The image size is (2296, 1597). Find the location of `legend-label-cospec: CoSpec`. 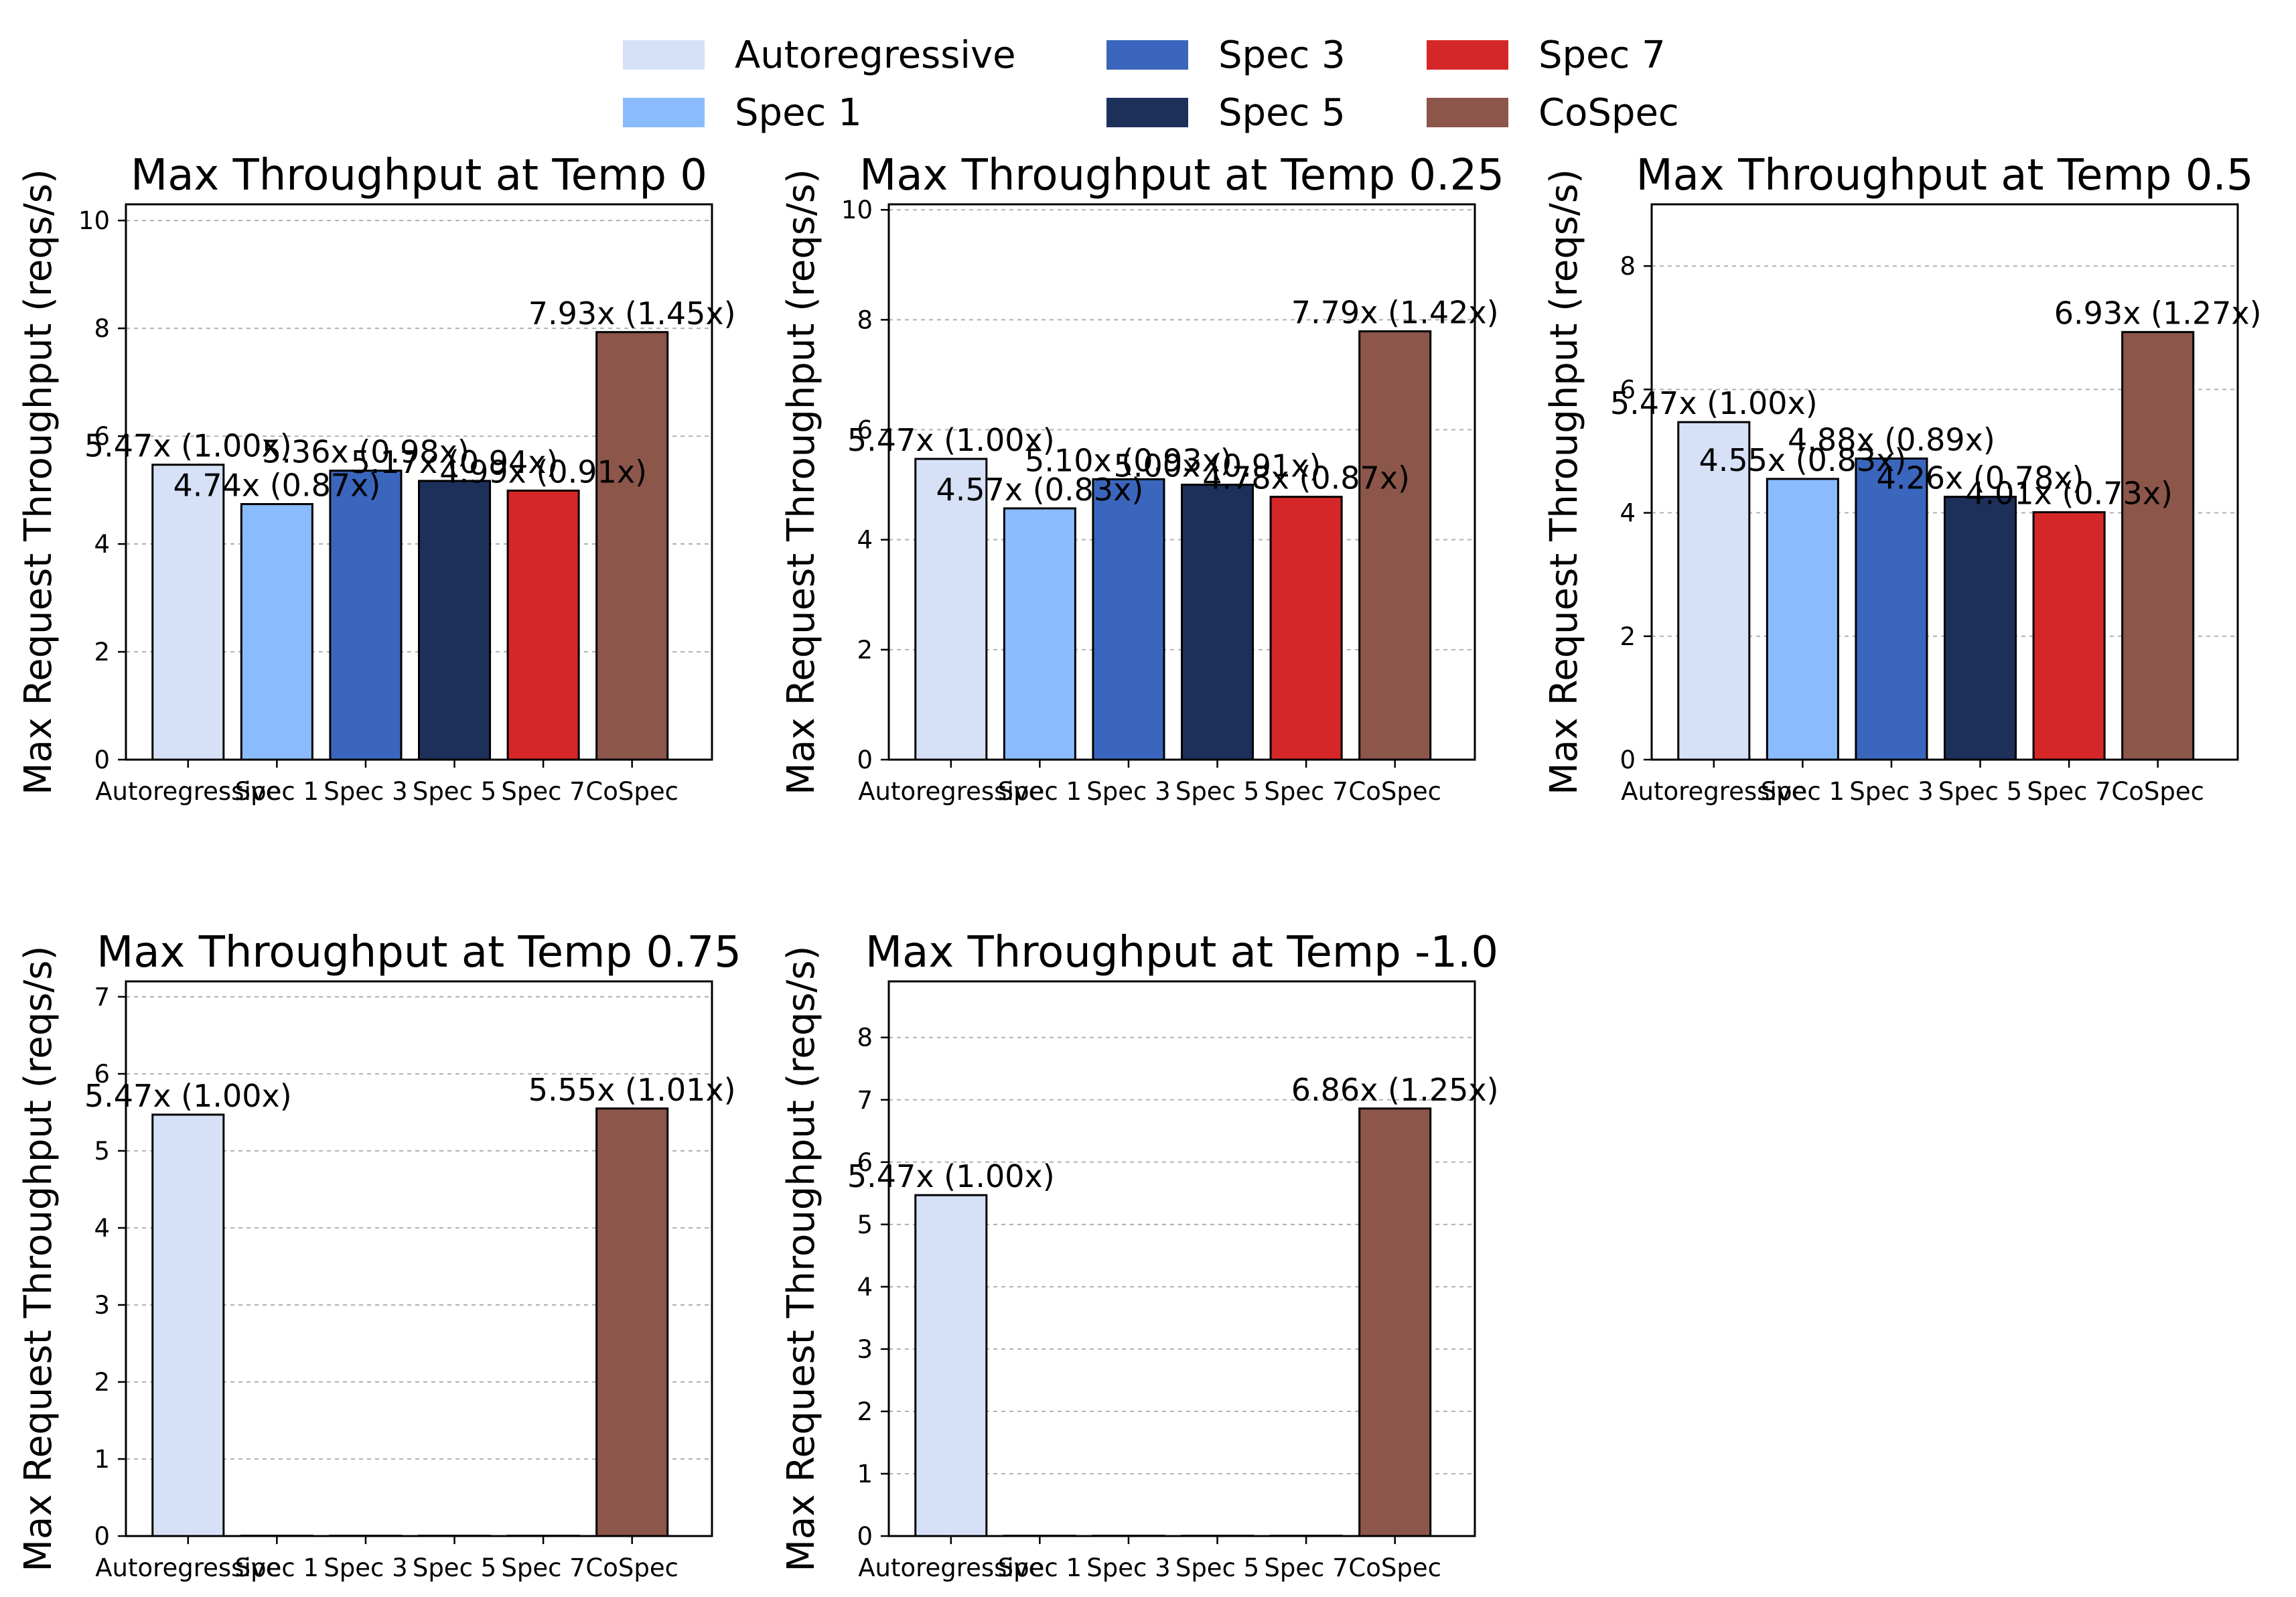

legend-label-cospec: CoSpec is located at coordinates (1608, 112).